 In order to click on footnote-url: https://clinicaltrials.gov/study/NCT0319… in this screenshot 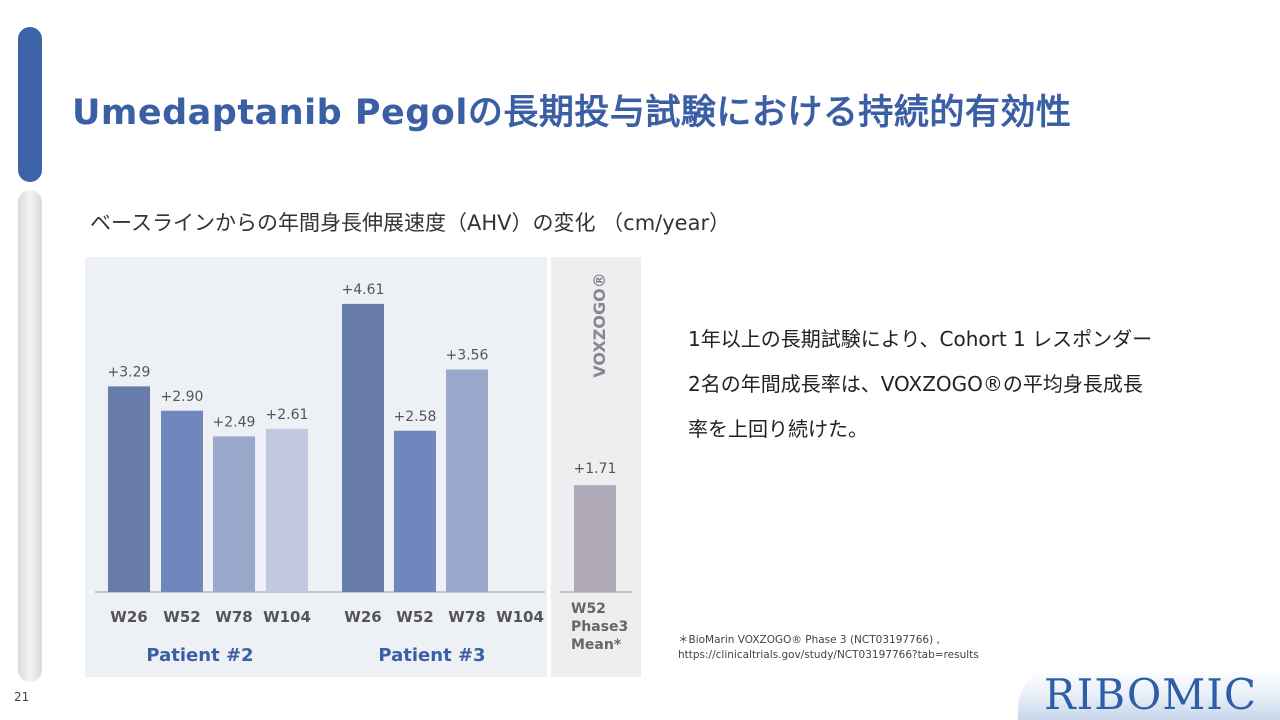, I will do `click(828, 655)`.